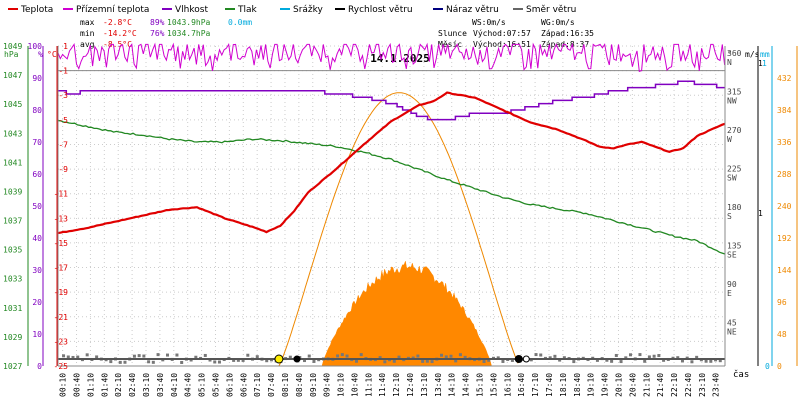 The image size is (800, 400). I want to click on humidity-tick-0: 100, so click(35, 46).